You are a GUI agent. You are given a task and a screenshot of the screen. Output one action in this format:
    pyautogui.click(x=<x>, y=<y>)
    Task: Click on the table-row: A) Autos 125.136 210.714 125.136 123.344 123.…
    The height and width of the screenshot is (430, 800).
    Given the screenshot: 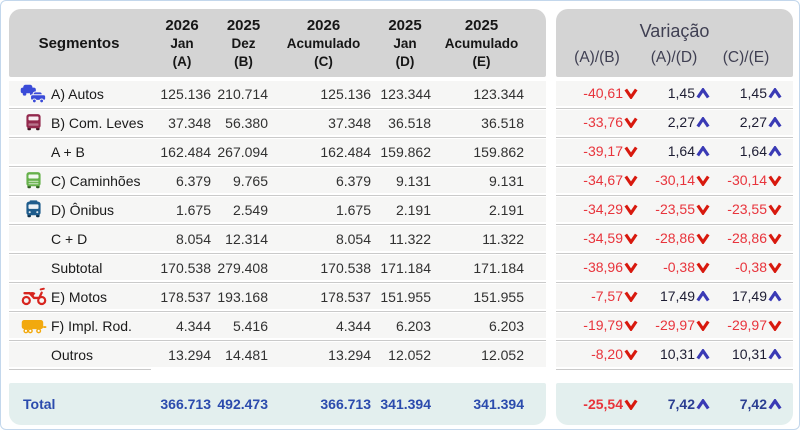 What is the action you would take?
    pyautogui.click(x=277, y=93)
    